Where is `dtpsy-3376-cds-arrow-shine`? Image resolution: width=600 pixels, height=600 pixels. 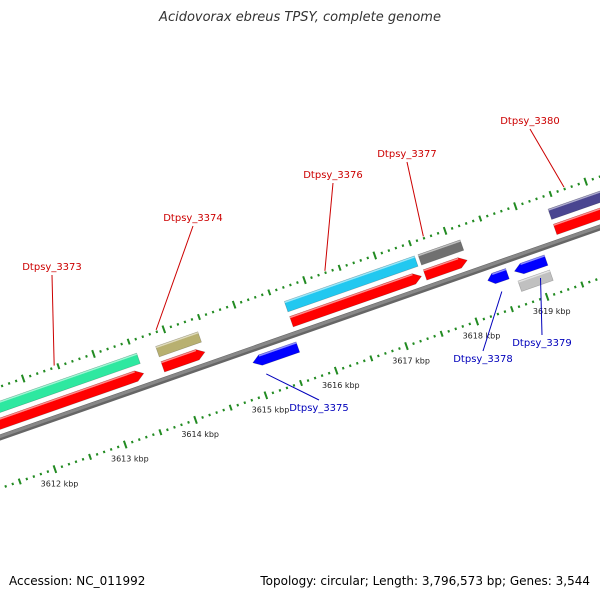 dtpsy-3376-cds-arrow-shine is located at coordinates (351, 296).